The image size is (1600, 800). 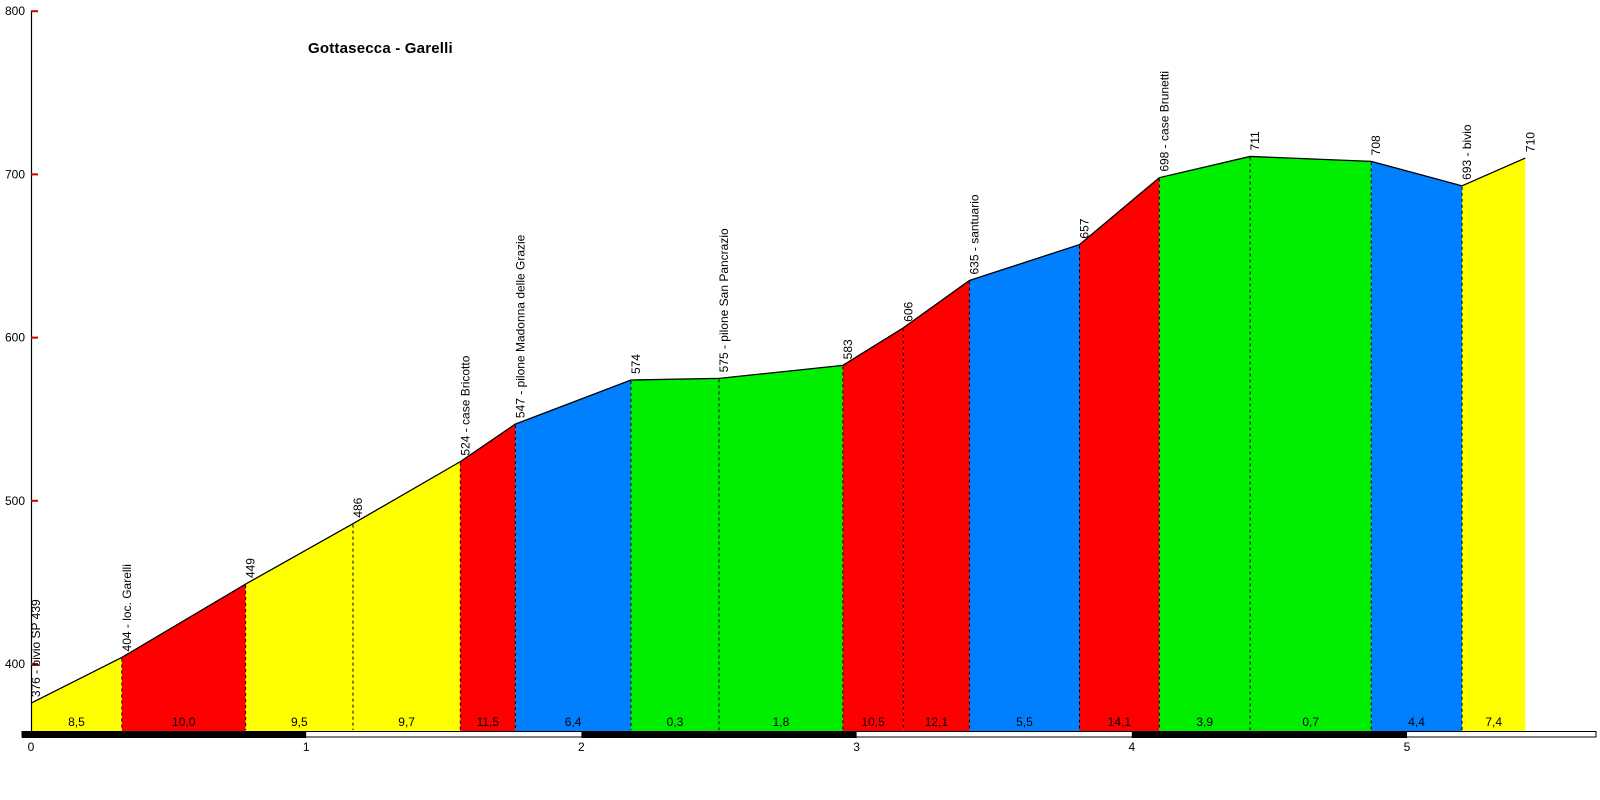 What do you see at coordinates (465, 405) in the screenshot?
I see `waypoint-label: 524 - case Bricotto` at bounding box center [465, 405].